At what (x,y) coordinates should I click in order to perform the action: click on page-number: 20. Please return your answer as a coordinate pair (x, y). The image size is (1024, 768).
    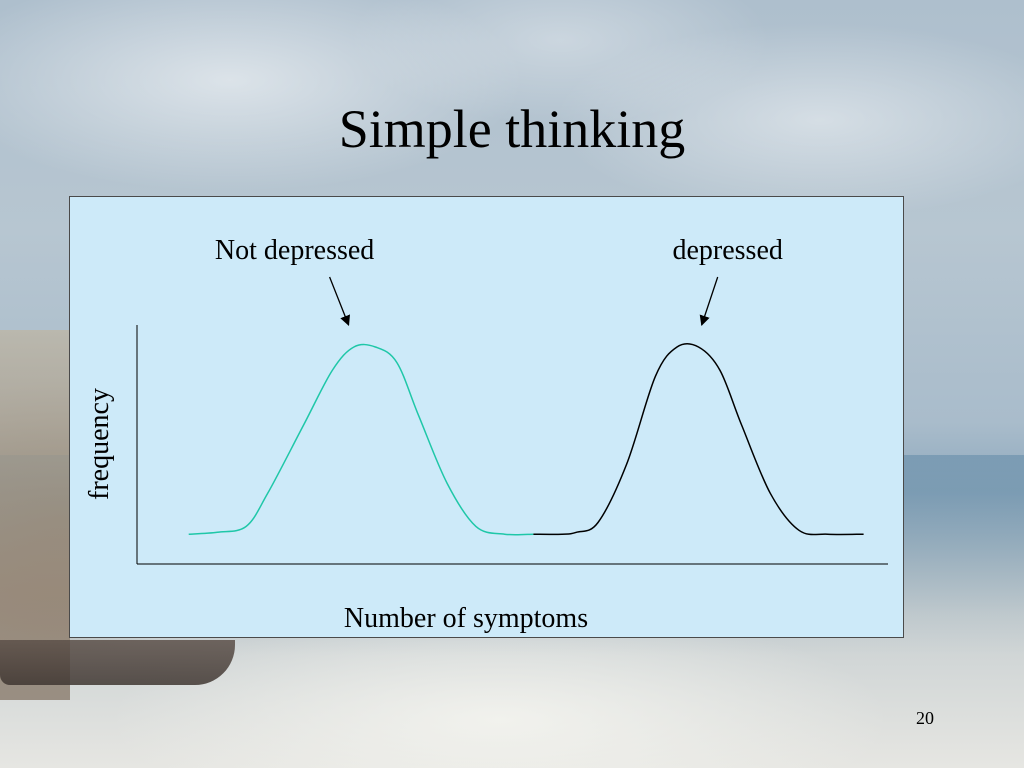
    Looking at the image, I should click on (925, 718).